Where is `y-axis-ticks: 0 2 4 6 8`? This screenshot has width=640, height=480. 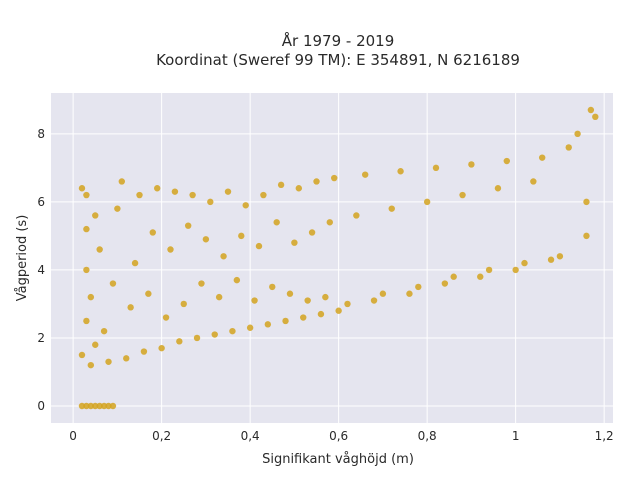 y-axis-ticks: 0 2 4 6 8 is located at coordinates (41, 270).